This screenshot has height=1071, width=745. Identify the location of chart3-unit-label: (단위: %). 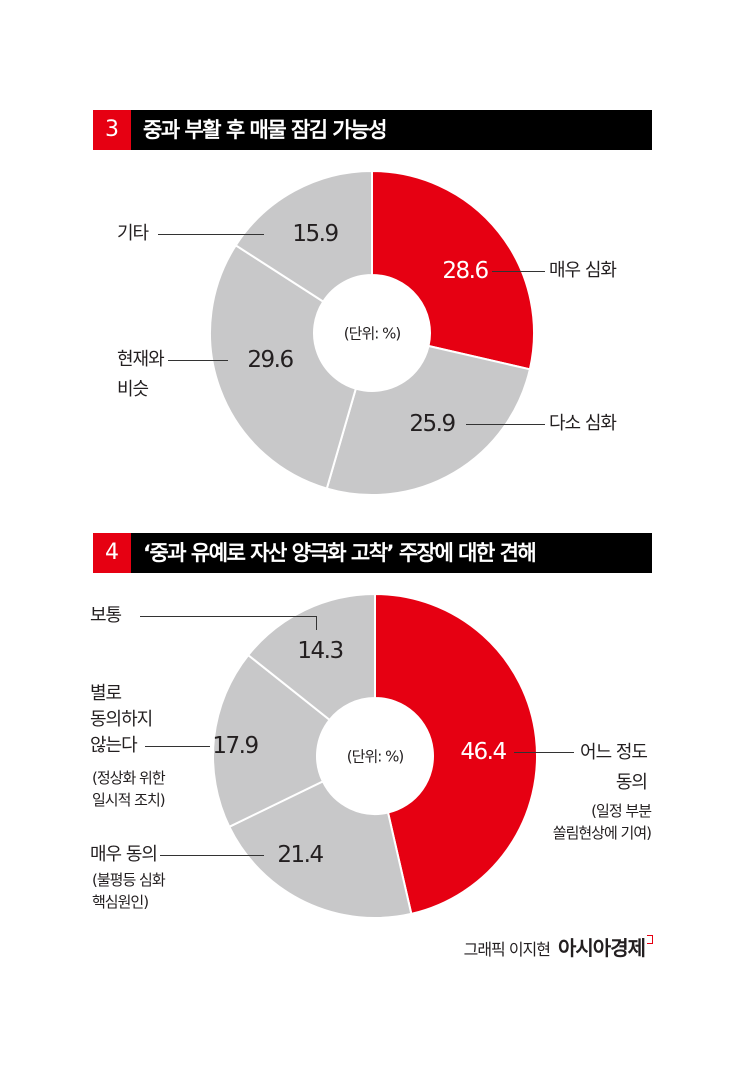
(372, 333).